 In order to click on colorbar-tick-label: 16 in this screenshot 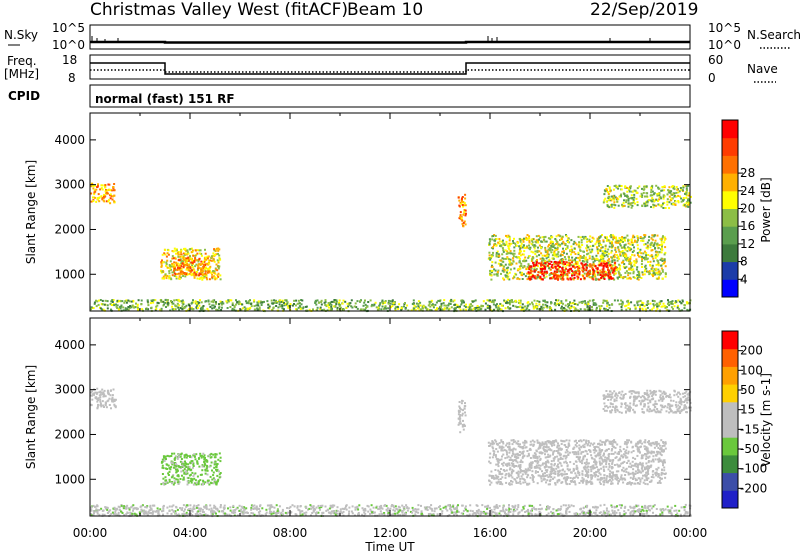, I will do `click(747, 226)`.